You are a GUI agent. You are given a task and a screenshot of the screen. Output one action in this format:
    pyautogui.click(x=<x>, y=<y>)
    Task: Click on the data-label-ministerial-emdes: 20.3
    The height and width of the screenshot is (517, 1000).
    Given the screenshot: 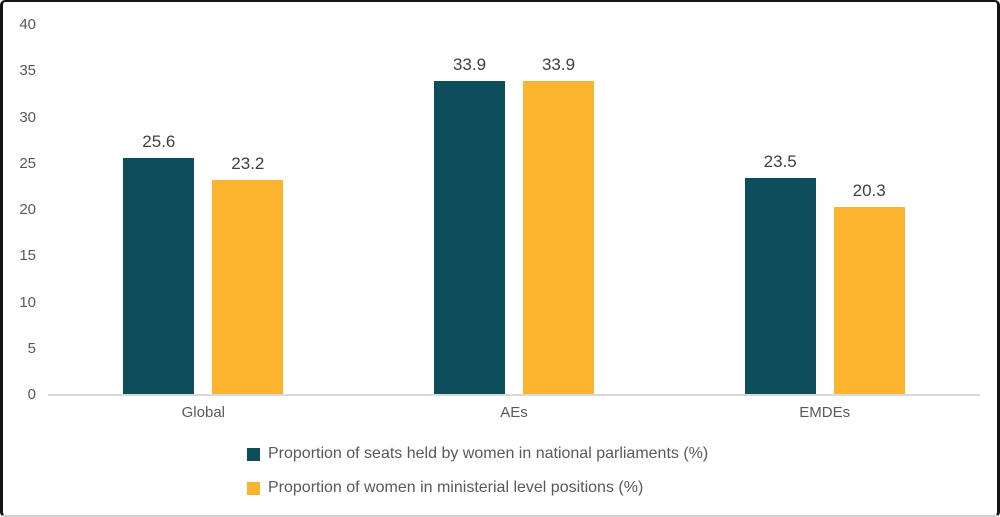 What is the action you would take?
    pyautogui.click(x=869, y=191)
    